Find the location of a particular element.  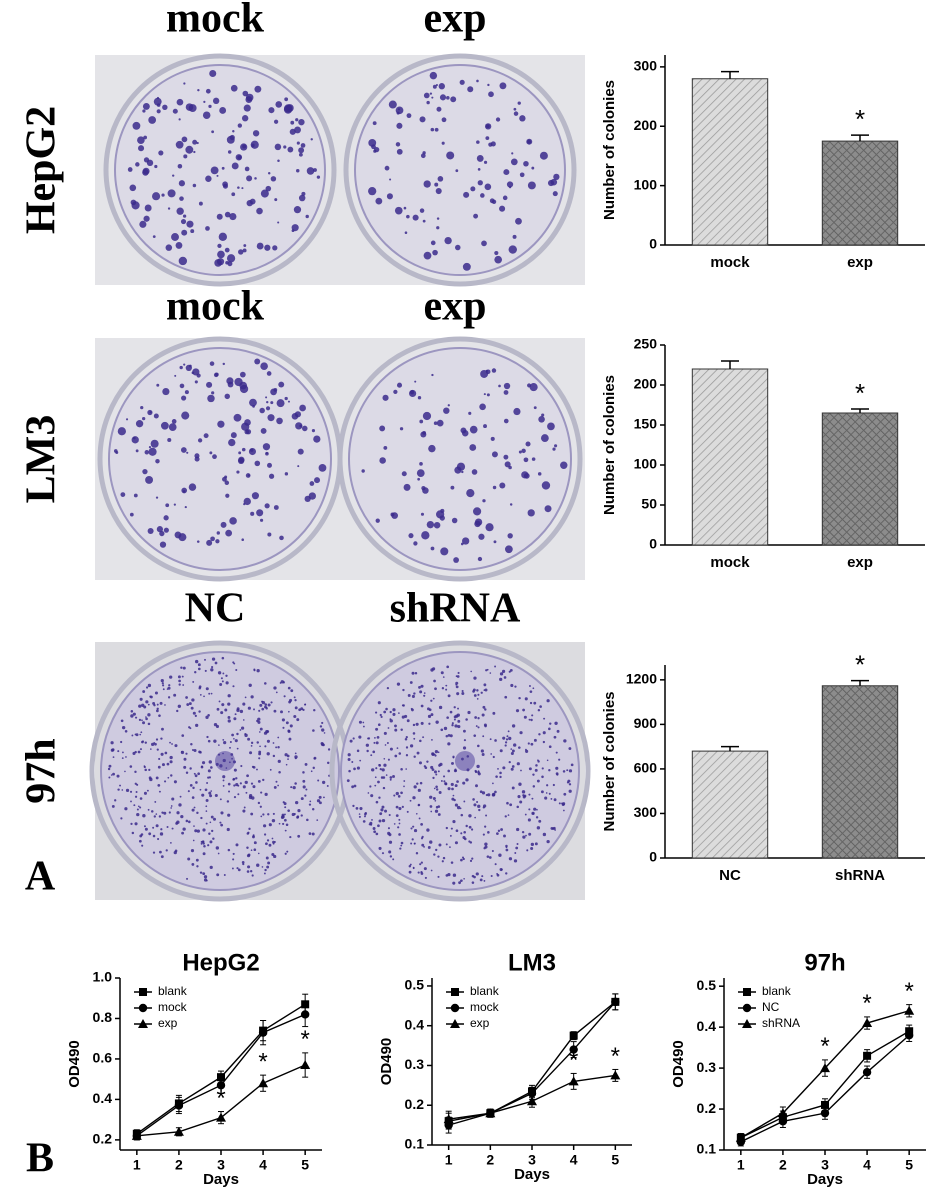

y-tick-label: 0.4 is located at coordinates (707, 1026).